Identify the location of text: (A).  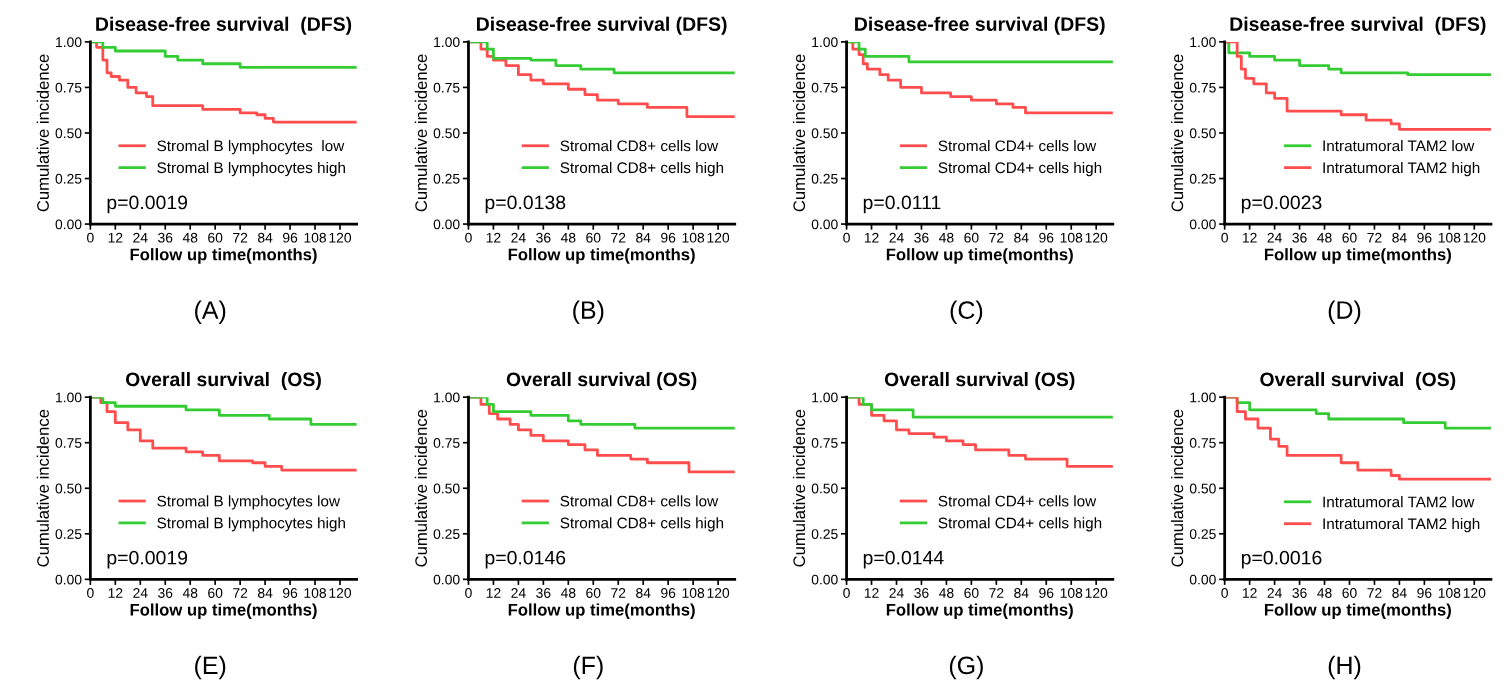
(210, 312).